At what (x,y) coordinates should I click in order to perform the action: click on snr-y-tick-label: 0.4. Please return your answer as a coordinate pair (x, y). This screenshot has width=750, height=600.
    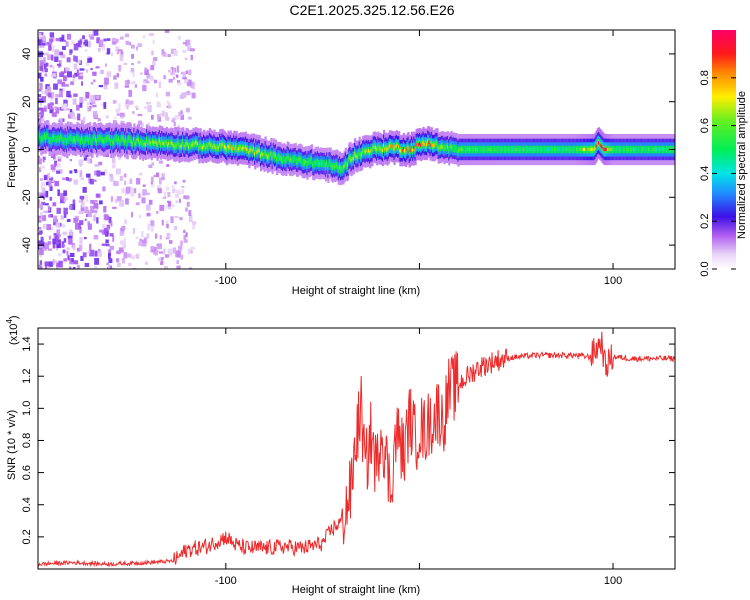
    Looking at the image, I should click on (27, 504).